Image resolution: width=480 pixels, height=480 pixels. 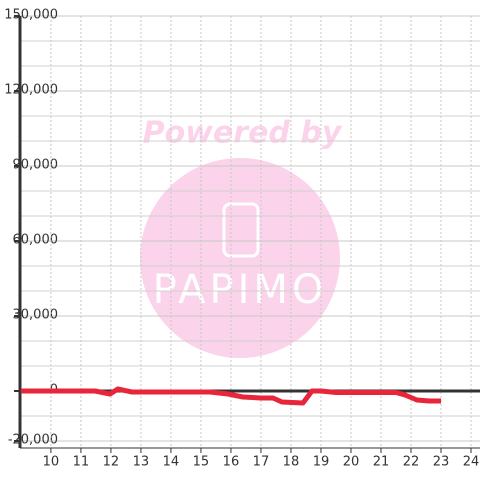 I want to click on plot, so click(x=230, y=396).